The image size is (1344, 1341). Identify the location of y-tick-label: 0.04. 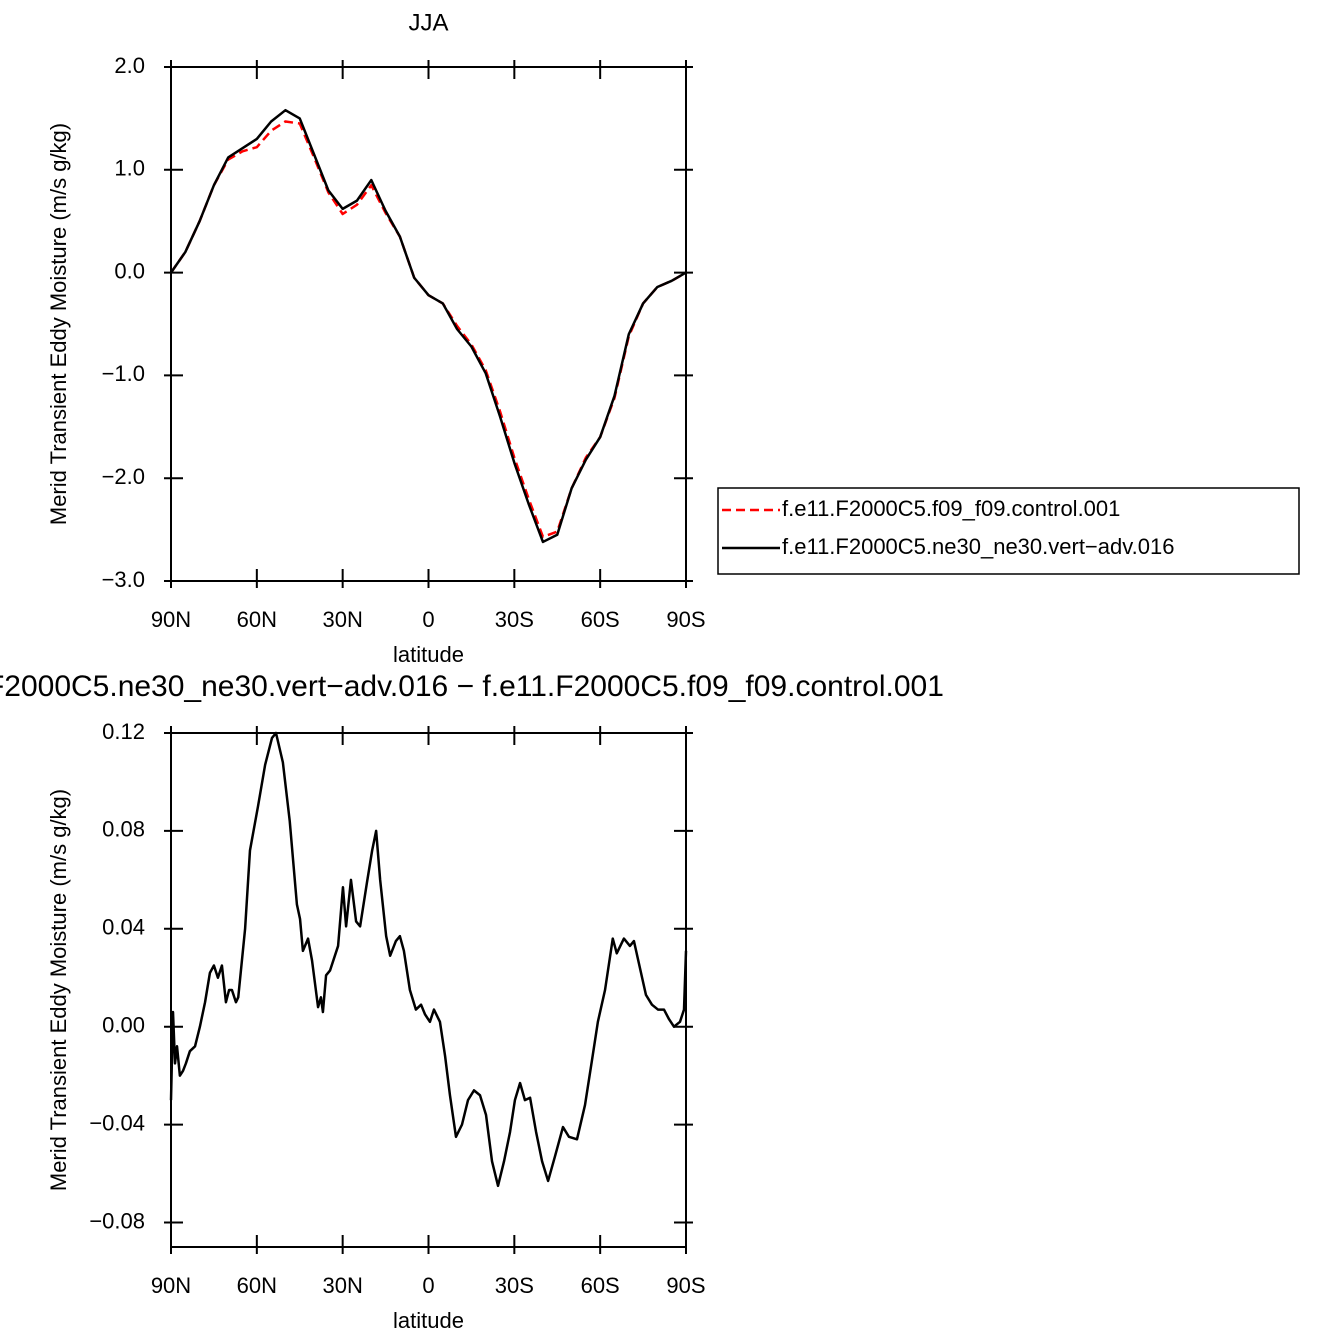
(123, 927).